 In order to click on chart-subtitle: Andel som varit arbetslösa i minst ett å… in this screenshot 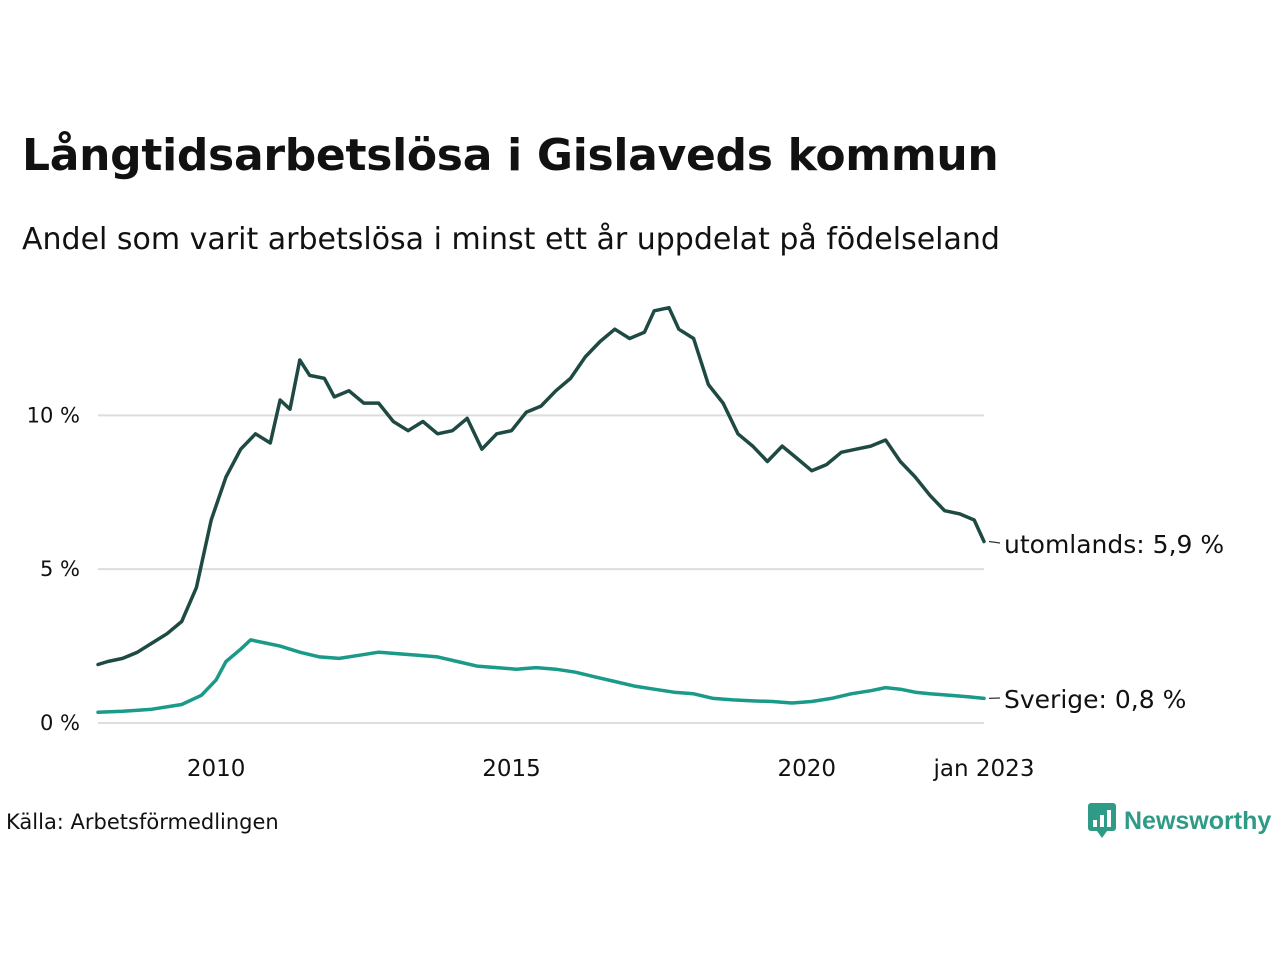, I will do `click(511, 239)`.